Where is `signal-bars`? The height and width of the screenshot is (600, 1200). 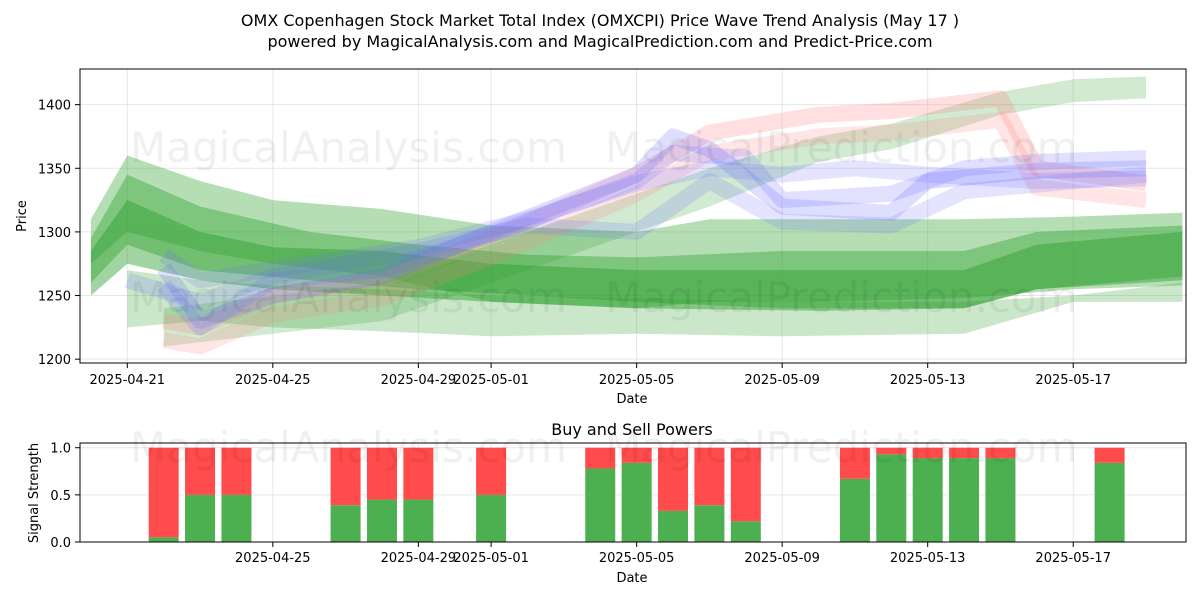
signal-bars is located at coordinates (636, 494).